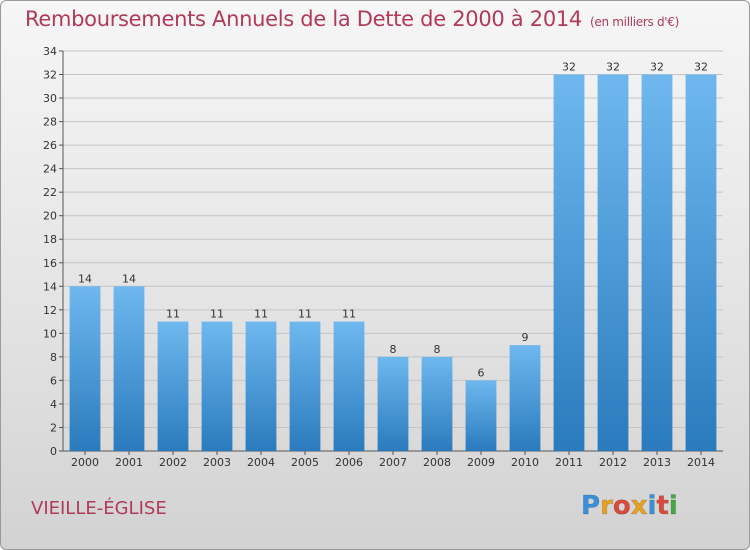 The image size is (750, 550). Describe the element at coordinates (591, 506) in the screenshot. I see `logo-letter: P` at that location.